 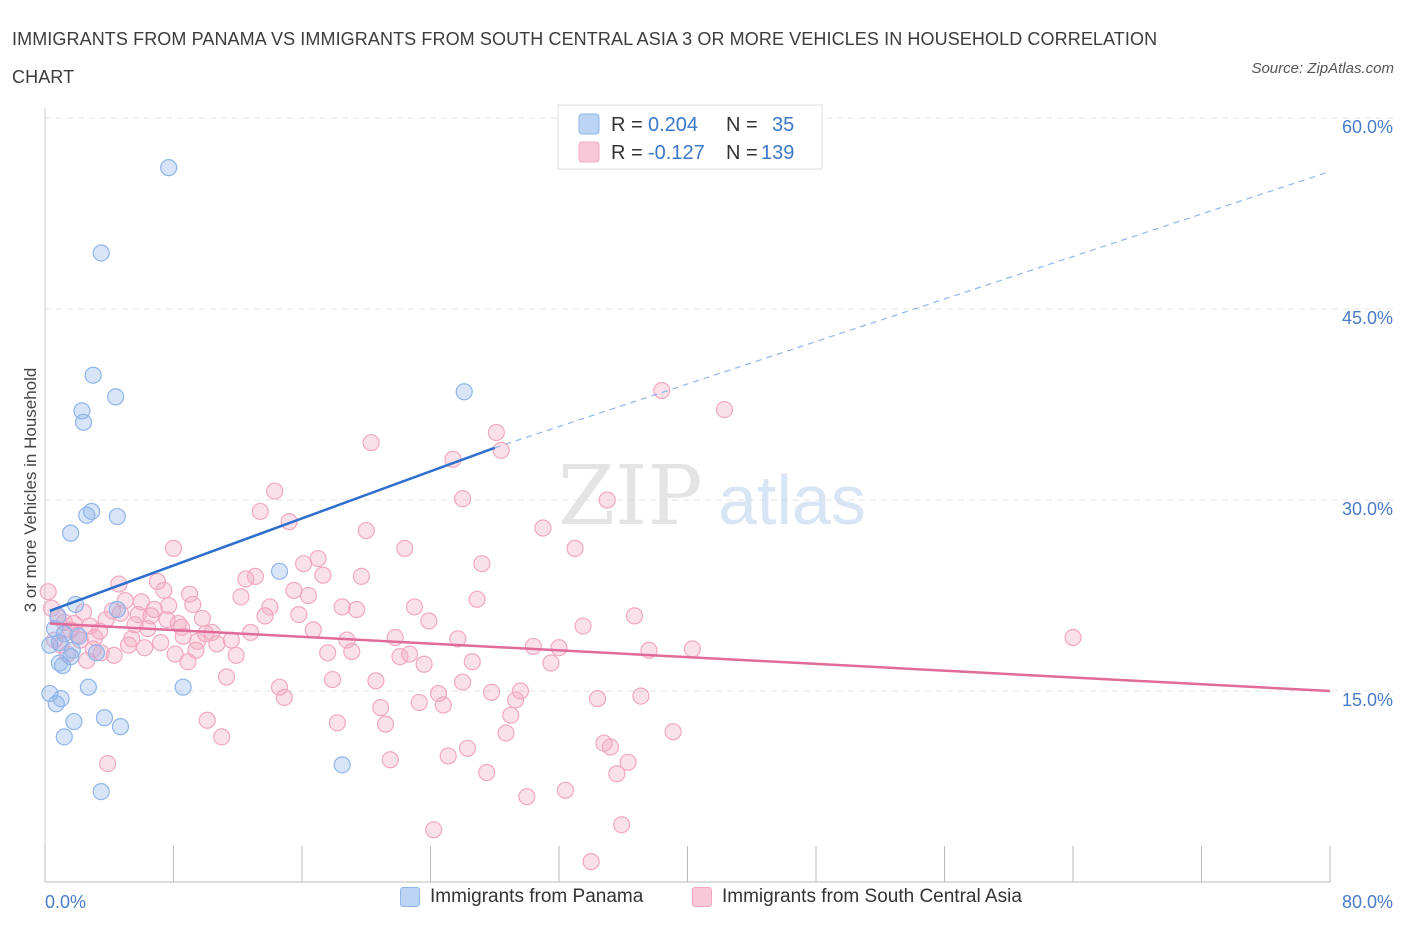 I want to click on stats-n-value-panama: 35, so click(x=783, y=125).